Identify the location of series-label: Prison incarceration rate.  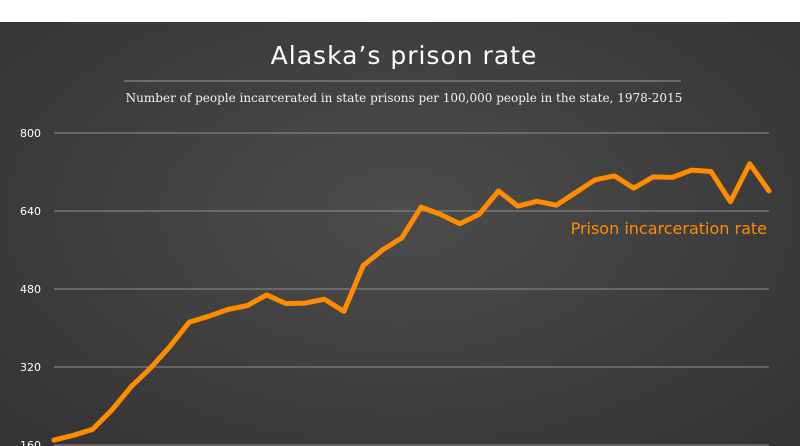
(669, 228).